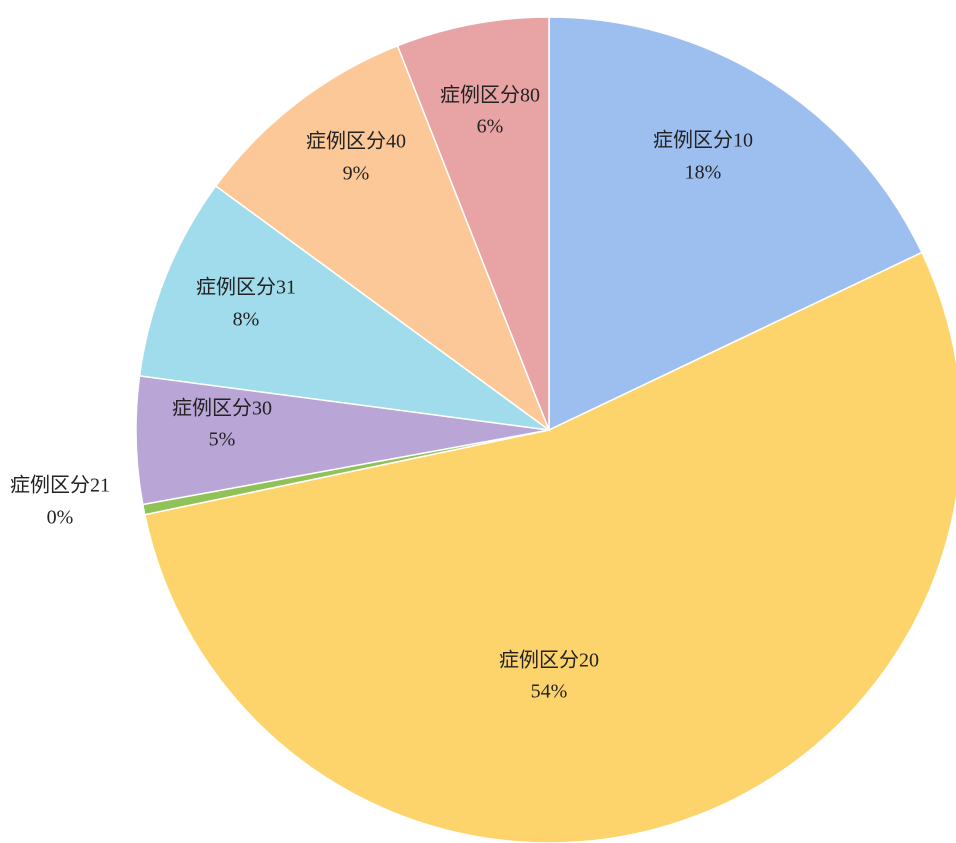  Describe the element at coordinates (246, 287) in the screenshot. I see `slice-label: 症例区分31` at that location.